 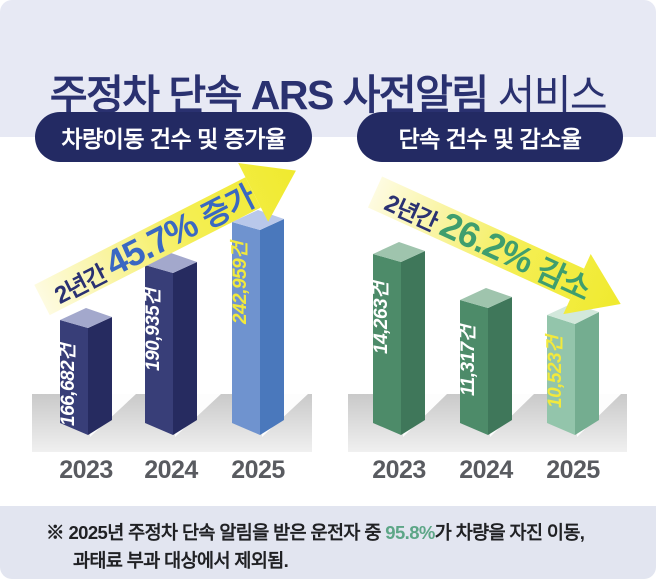 I want to click on movement-value-2024: 190,935건, so click(x=153, y=328).